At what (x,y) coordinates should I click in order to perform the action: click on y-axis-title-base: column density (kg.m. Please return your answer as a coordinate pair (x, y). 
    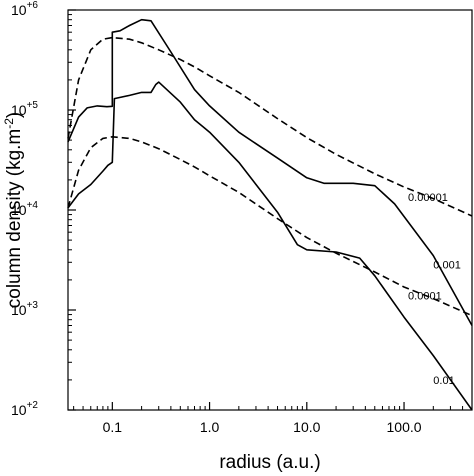
    Looking at the image, I should click on (14, 219).